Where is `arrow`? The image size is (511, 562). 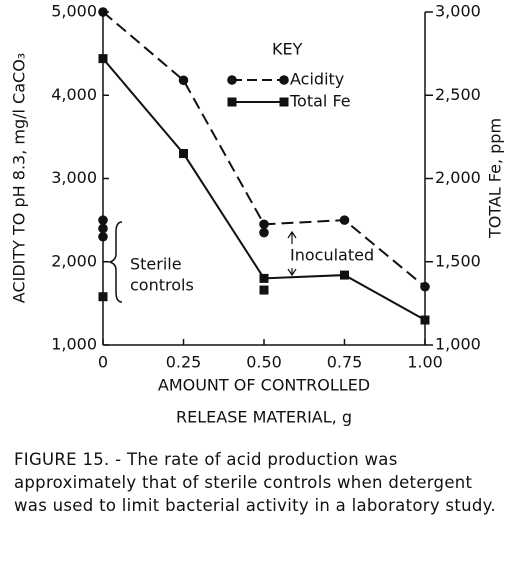 arrow is located at coordinates (292, 253).